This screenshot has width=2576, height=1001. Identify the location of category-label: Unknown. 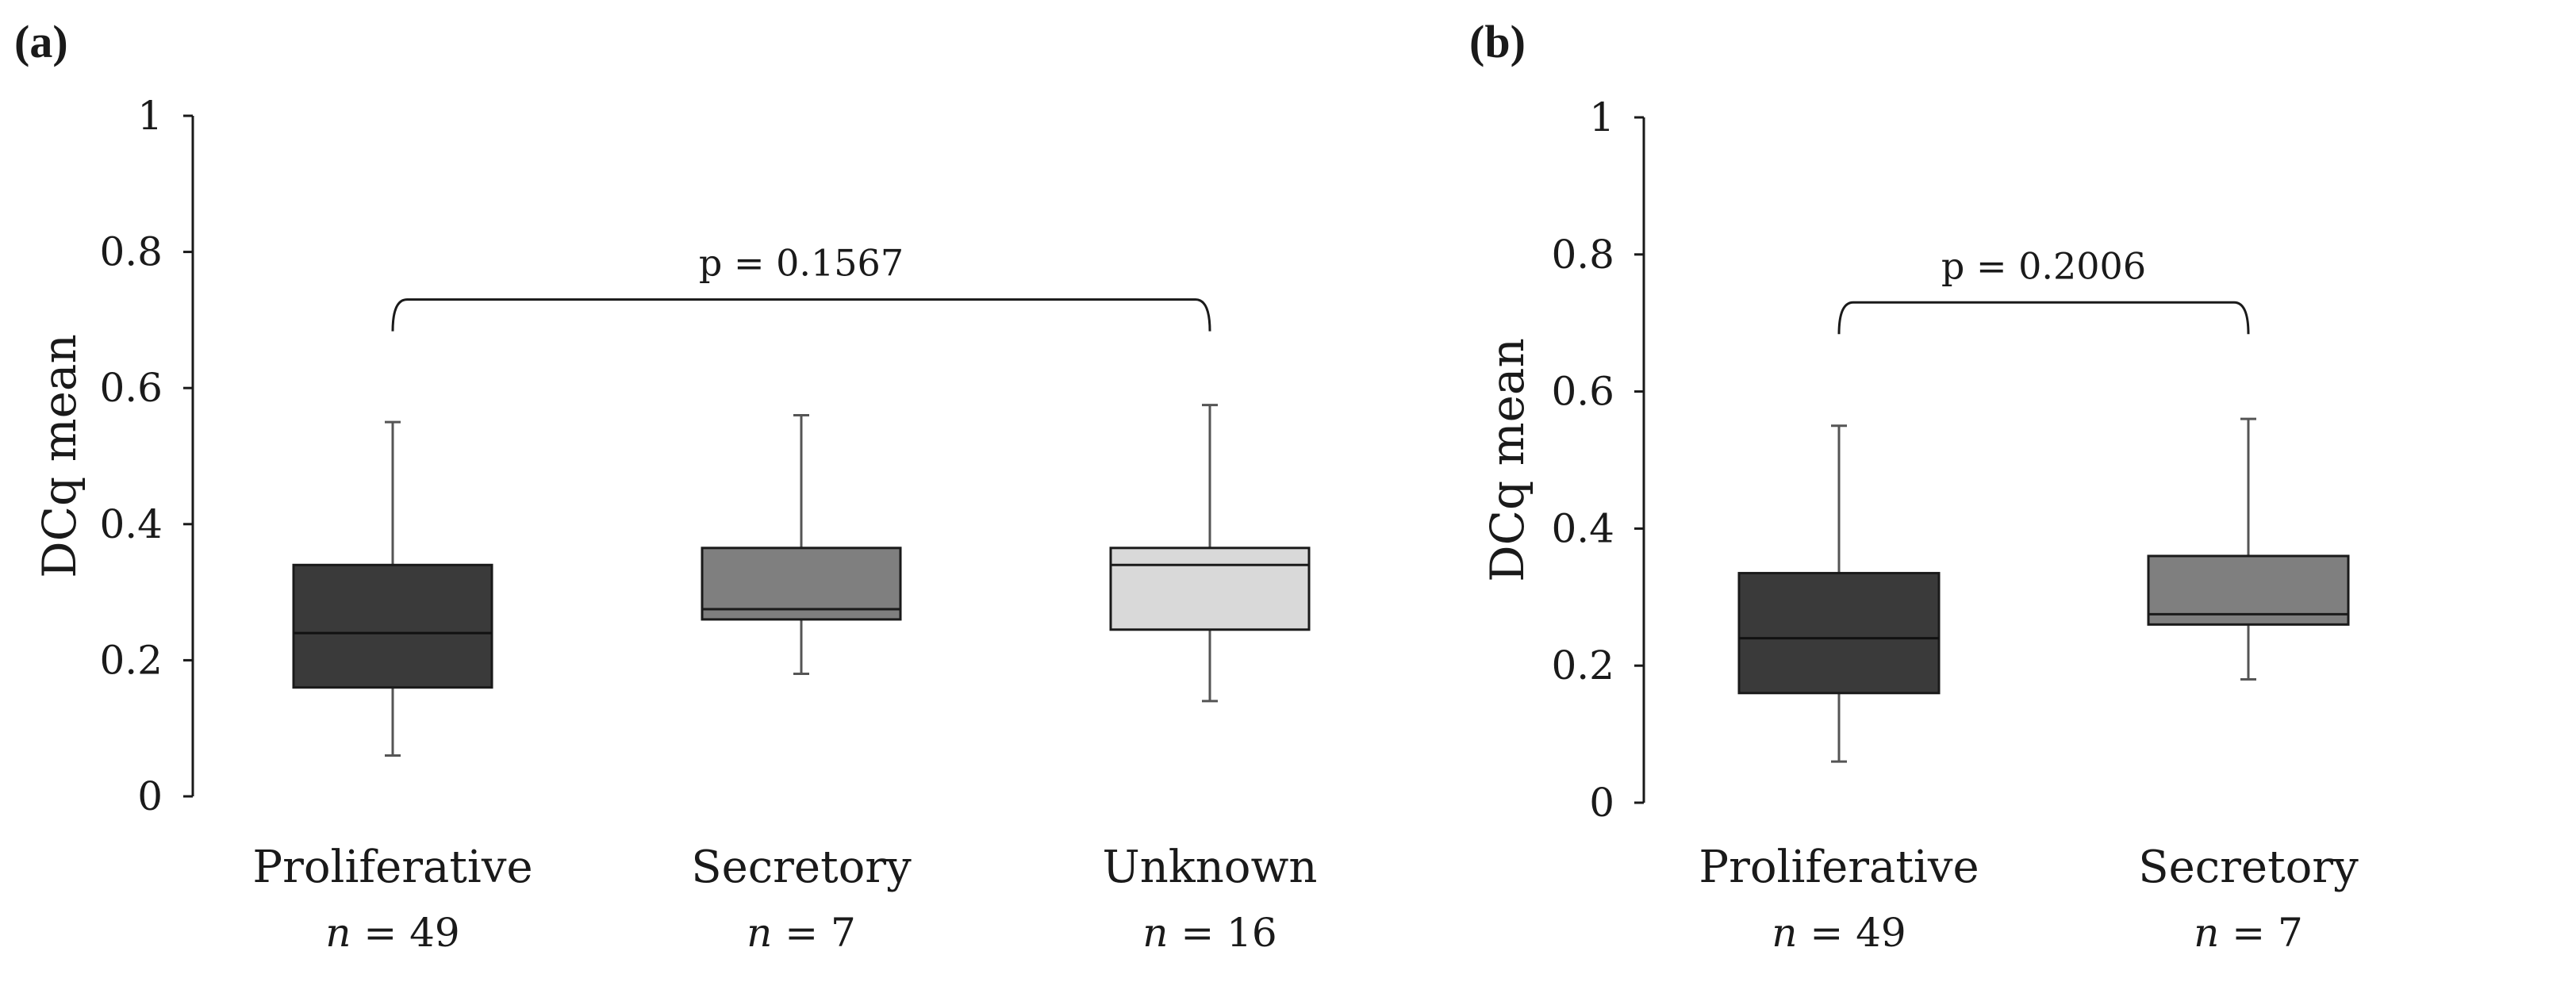
(1210, 867).